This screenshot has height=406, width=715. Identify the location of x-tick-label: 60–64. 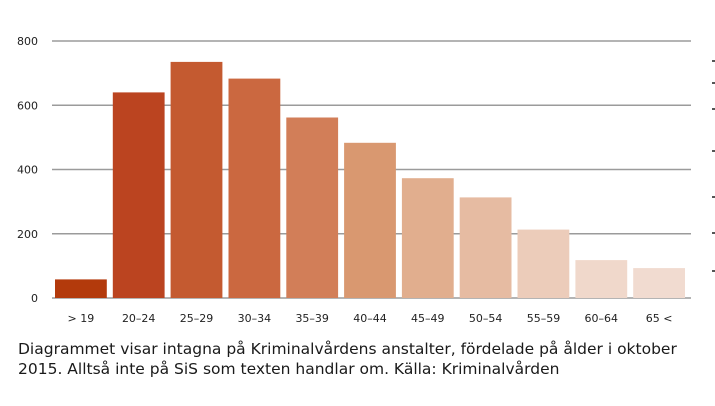
(602, 318).